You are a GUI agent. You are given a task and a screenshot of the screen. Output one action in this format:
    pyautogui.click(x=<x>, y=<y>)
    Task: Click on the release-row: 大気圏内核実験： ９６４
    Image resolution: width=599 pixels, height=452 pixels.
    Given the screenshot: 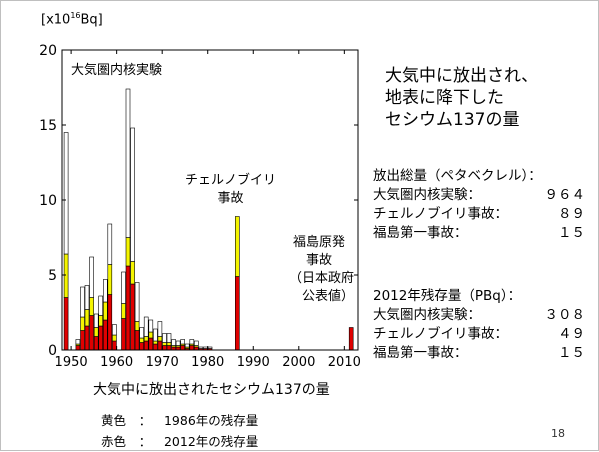 What is the action you would take?
    pyautogui.click(x=479, y=195)
    